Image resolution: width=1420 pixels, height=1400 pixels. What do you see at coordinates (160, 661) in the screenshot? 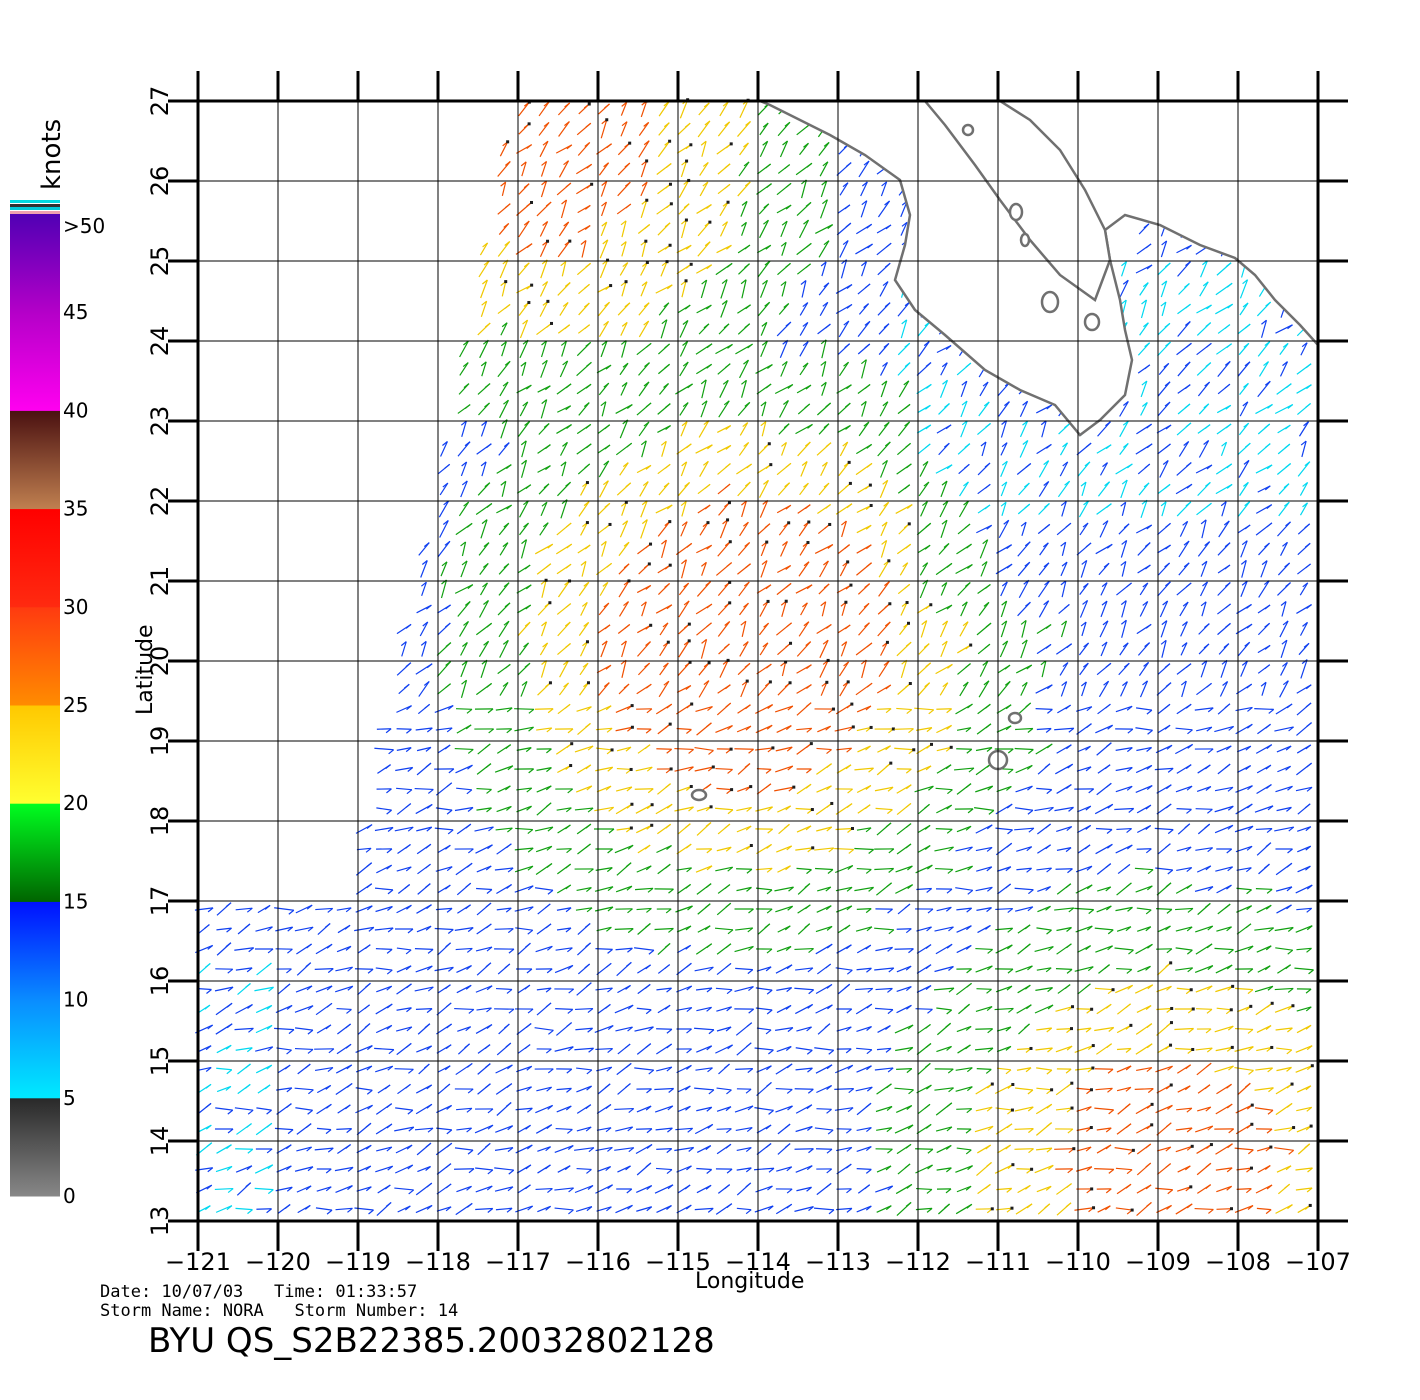
I see `latitude-tick-label: 20` at bounding box center [160, 661].